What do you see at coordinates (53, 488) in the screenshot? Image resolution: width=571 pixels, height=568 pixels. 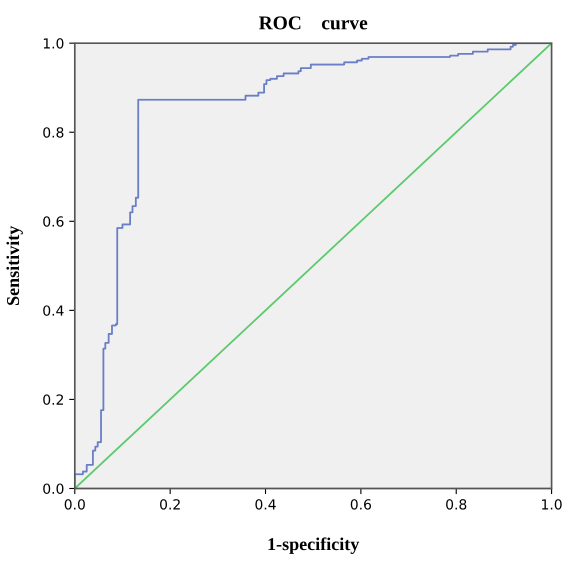 I see `y-tick-label: 0.0` at bounding box center [53, 488].